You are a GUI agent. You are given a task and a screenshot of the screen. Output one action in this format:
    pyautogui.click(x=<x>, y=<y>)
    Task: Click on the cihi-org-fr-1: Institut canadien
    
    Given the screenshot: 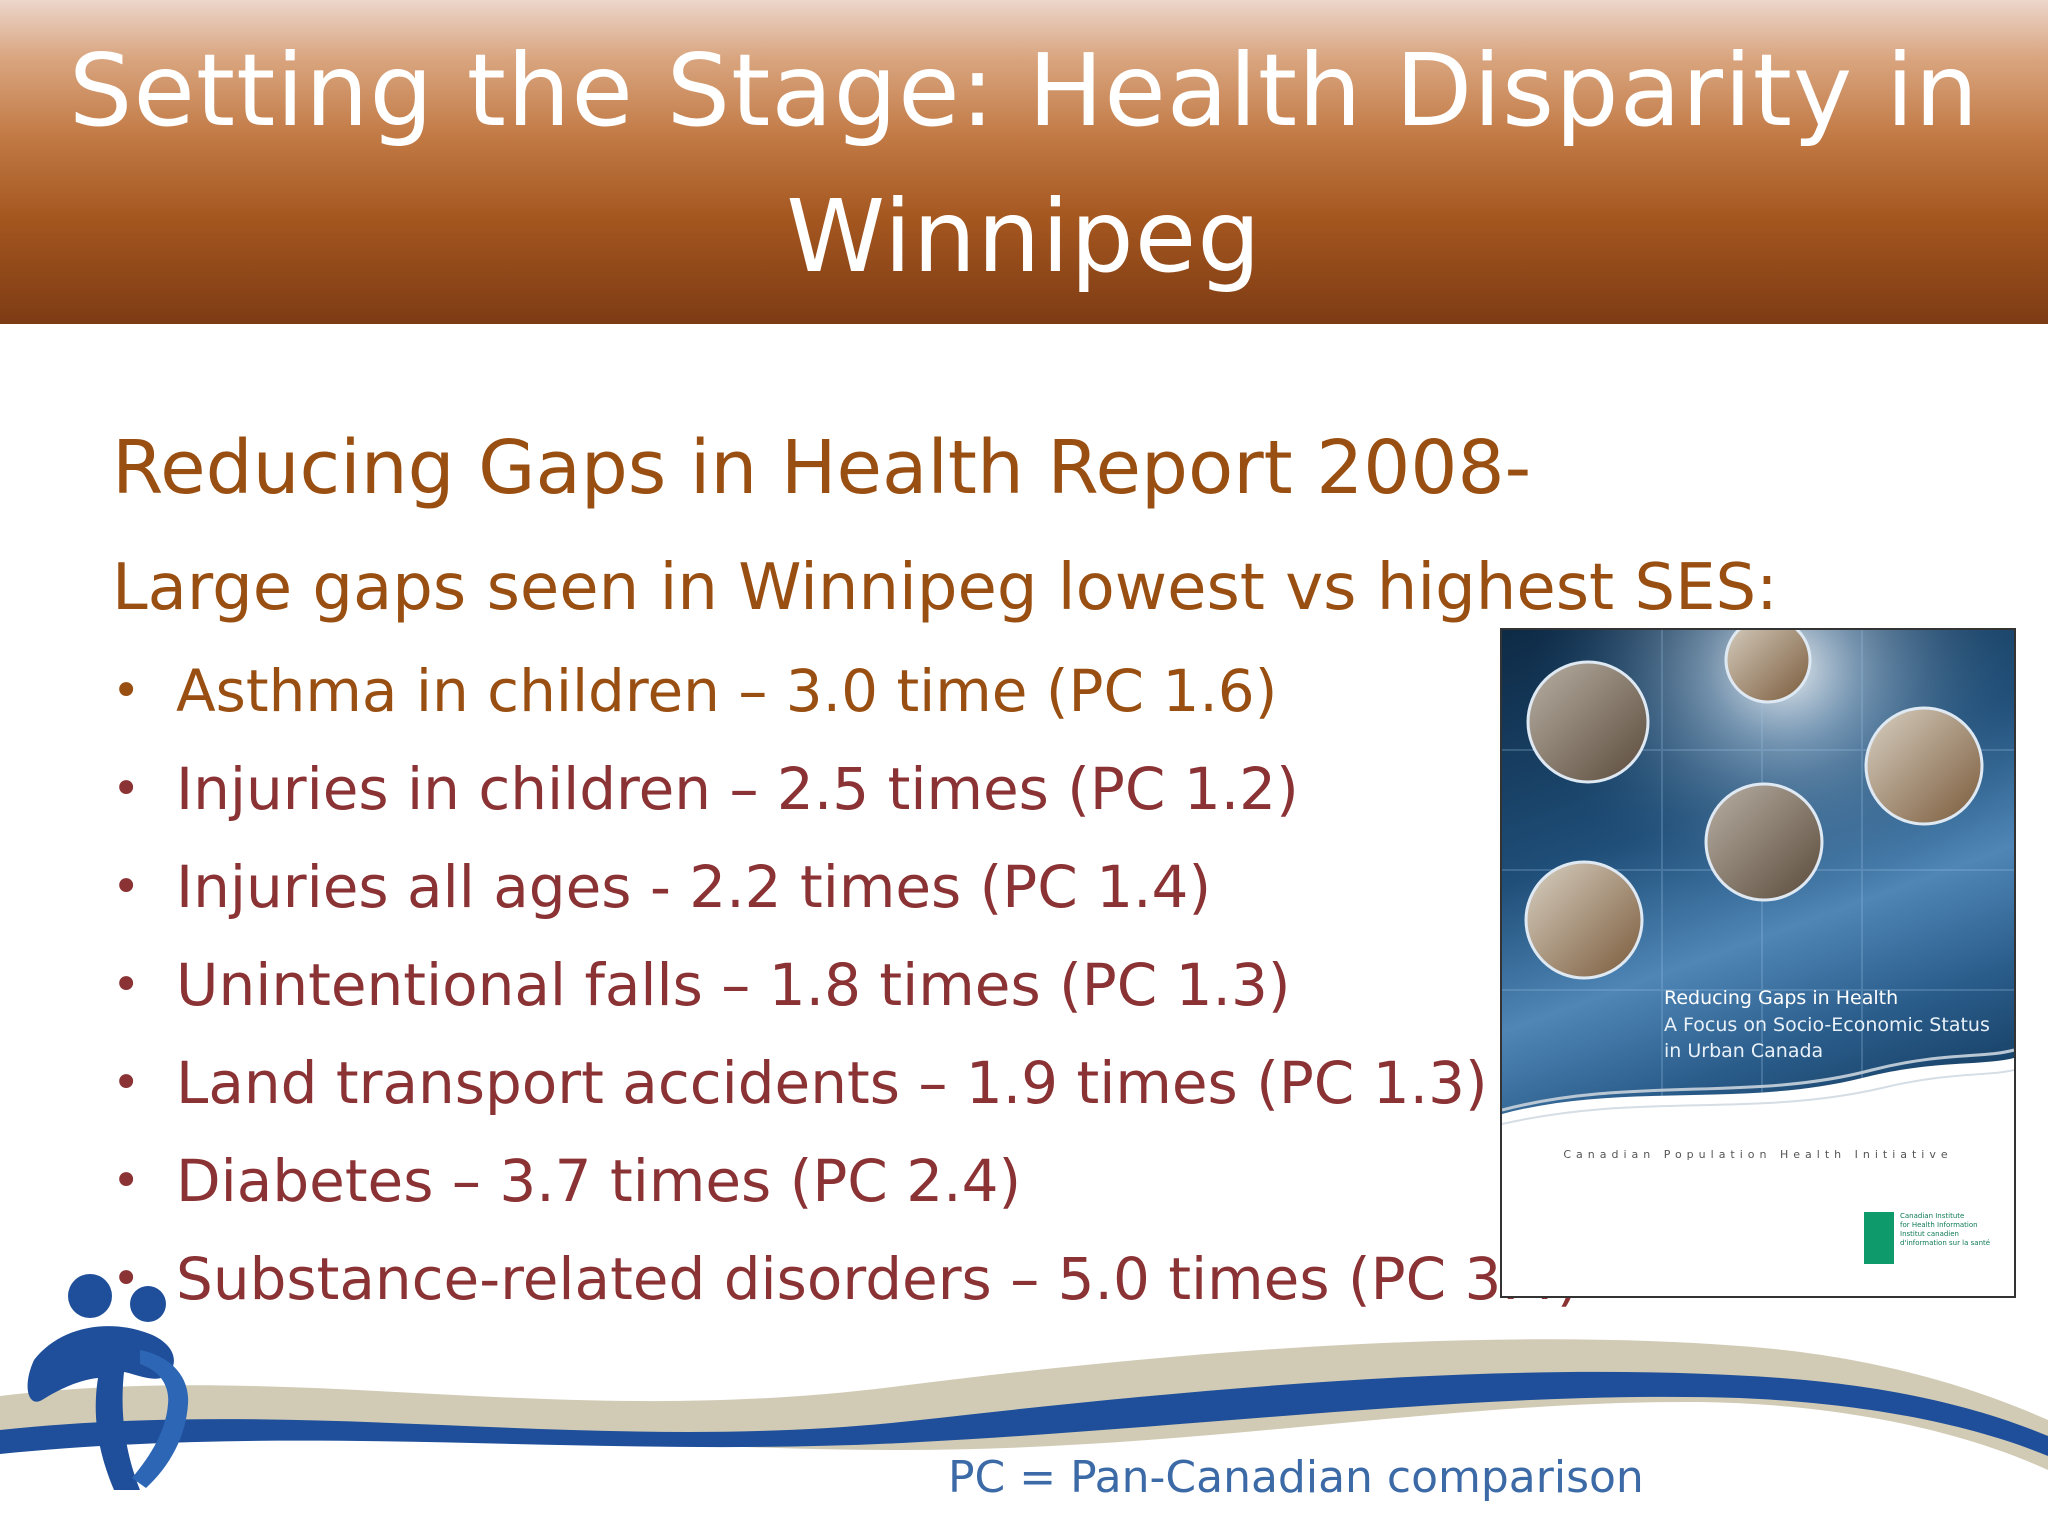 What is the action you would take?
    pyautogui.click(x=1929, y=1234)
    